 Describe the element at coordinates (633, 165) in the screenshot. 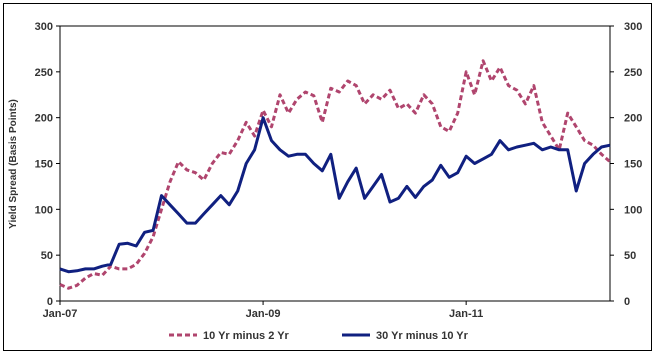

I see `right-y-tick-label: 150` at that location.